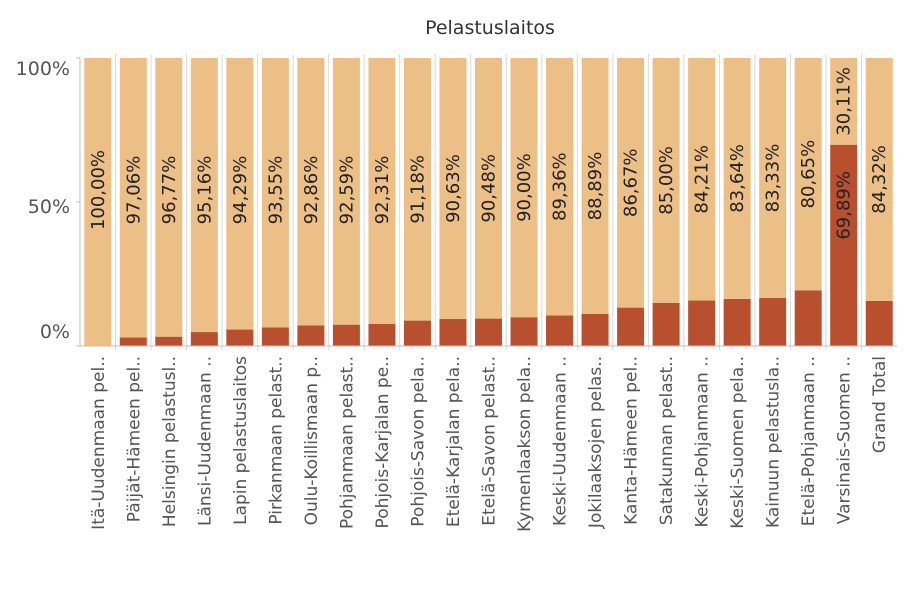 This screenshot has width=911, height=595. I want to click on bar-label-top: 92,31%, so click(382, 190).